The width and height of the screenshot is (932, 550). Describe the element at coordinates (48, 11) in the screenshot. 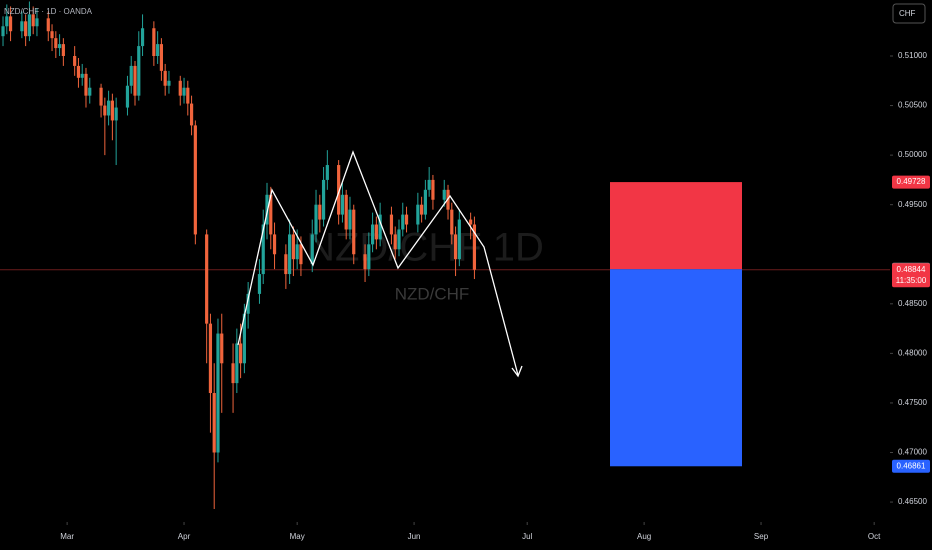

I see `legend: NZD/CHF · 1D · OANDA` at that location.